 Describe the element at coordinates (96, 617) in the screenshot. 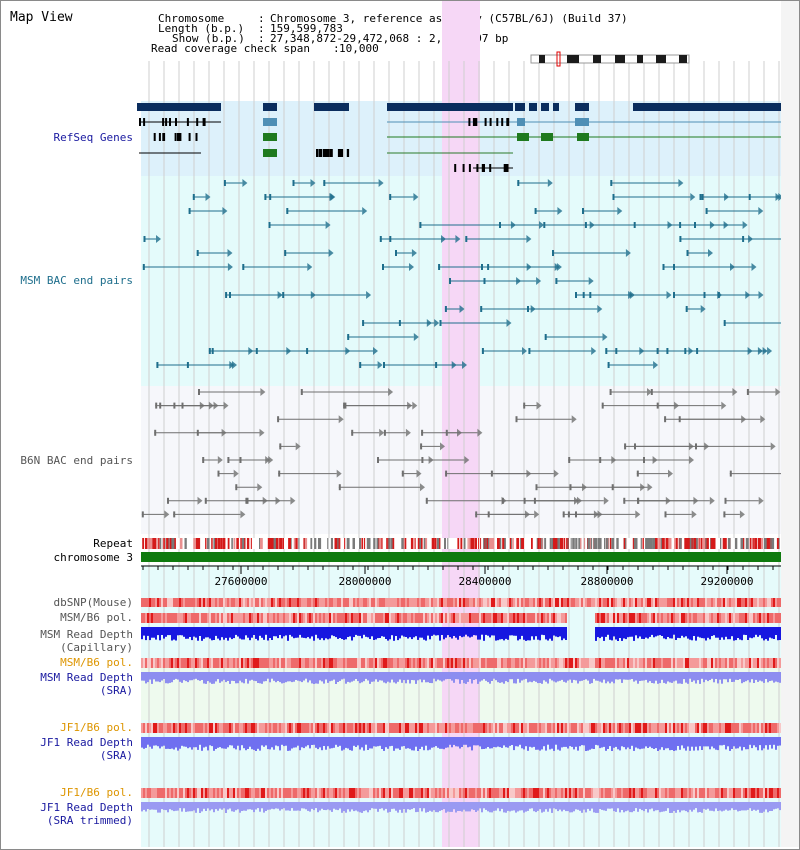

I see `track-label-msm-b6-pol-1: MSM/B6 pol.` at that location.